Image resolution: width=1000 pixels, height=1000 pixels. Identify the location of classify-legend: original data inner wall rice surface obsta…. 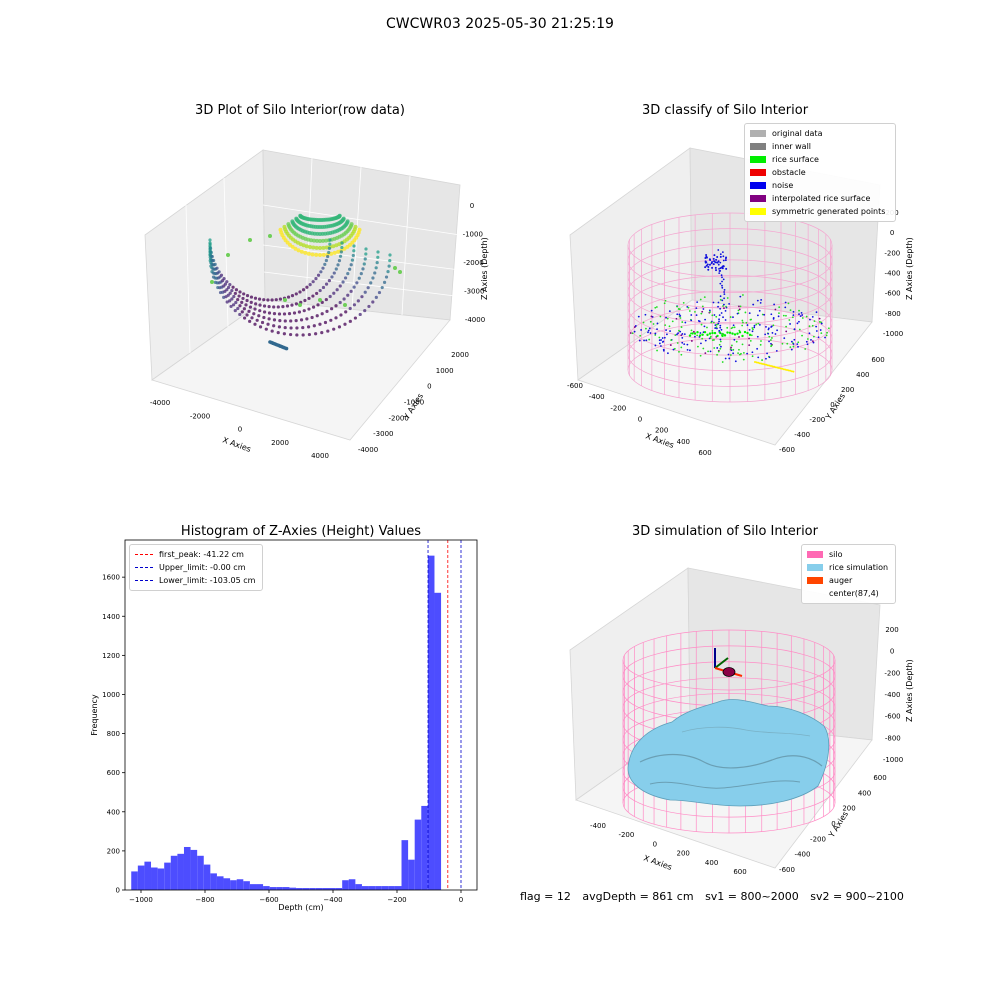
(820, 172).